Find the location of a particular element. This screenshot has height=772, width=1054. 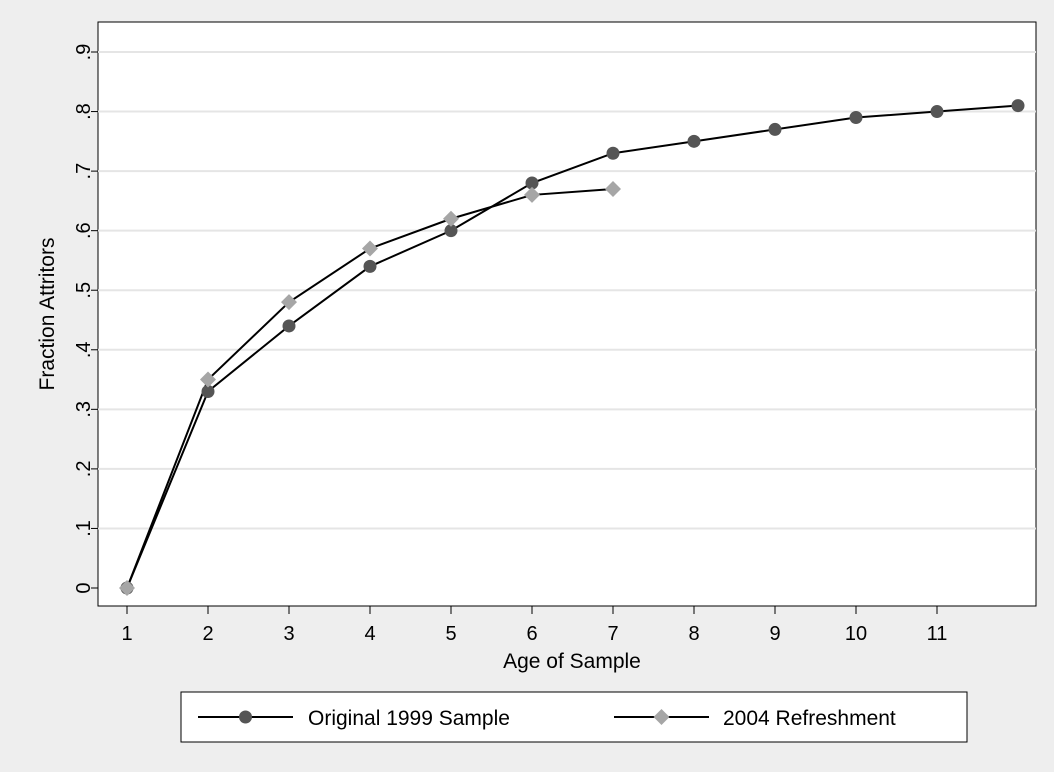

y-axis-label: Fraction Attritors is located at coordinates (47, 314).